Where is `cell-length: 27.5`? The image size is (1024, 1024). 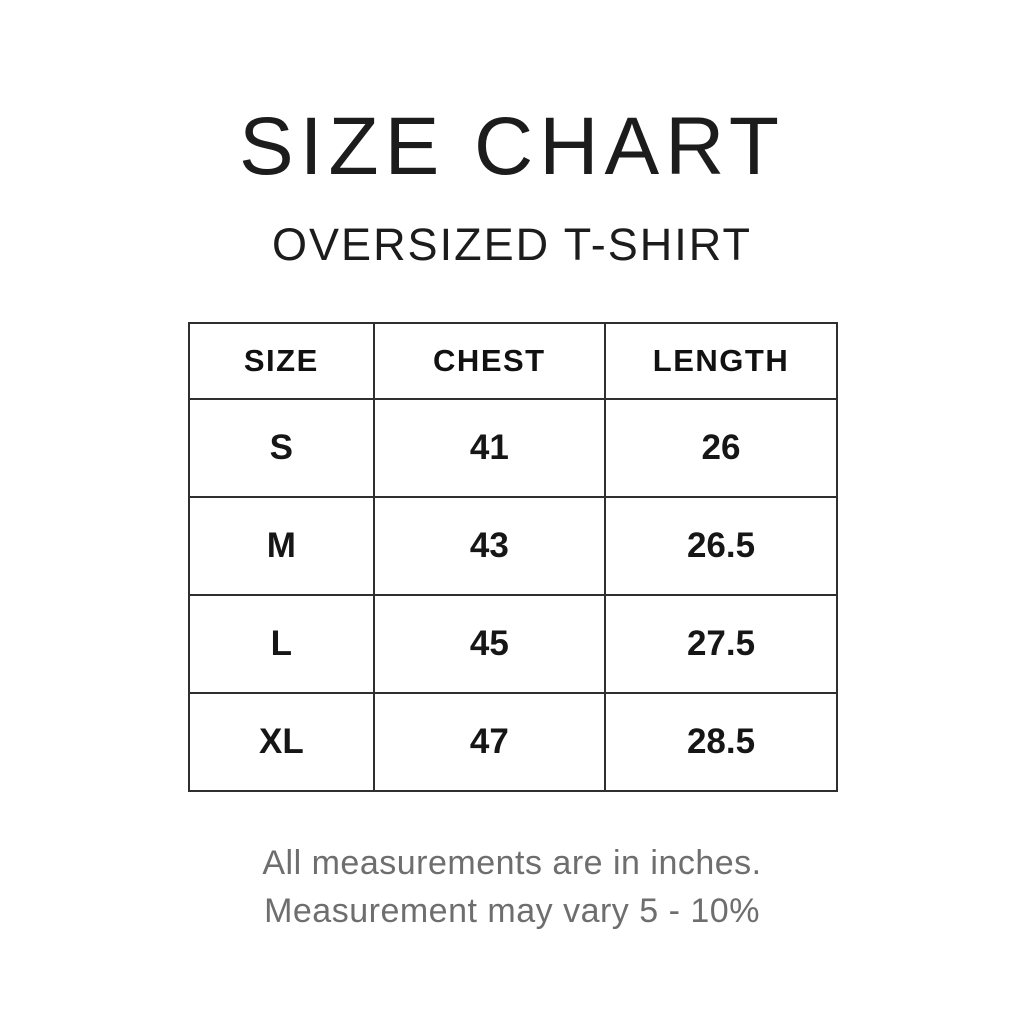 cell-length: 27.5 is located at coordinates (721, 644).